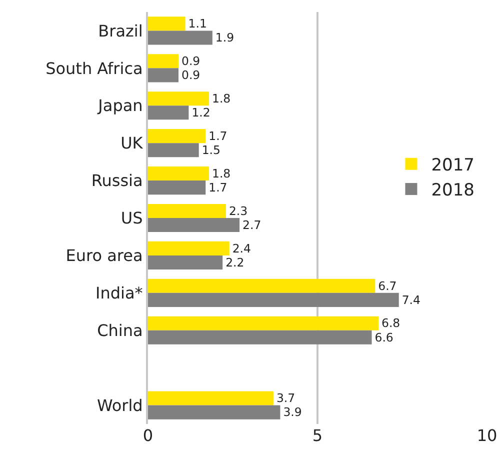  Describe the element at coordinates (317, 435) in the screenshot. I see `x-tick-label: 5` at that location.